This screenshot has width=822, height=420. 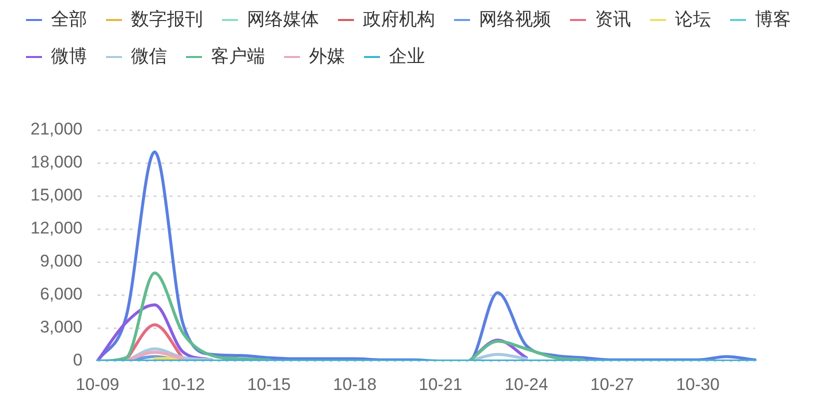 What do you see at coordinates (693, 18) in the screenshot?
I see `legend-label: 论坛` at bounding box center [693, 18].